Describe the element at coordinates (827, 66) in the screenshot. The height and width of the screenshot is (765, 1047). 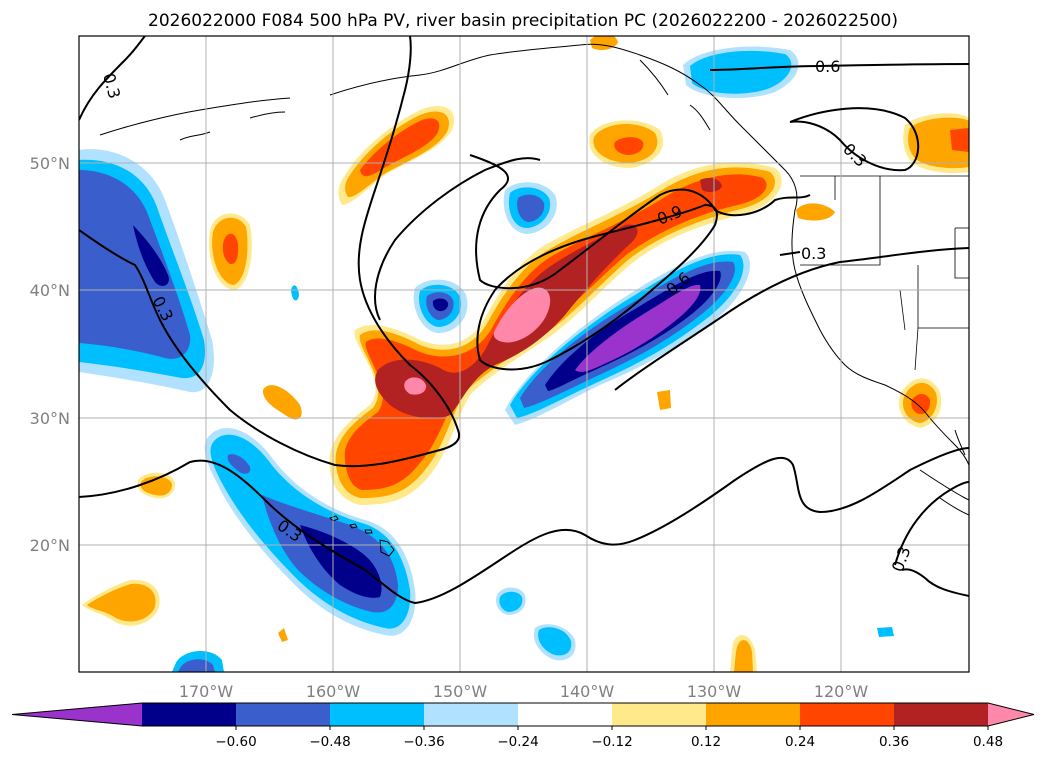
I see `pv-label: 0.6` at that location.